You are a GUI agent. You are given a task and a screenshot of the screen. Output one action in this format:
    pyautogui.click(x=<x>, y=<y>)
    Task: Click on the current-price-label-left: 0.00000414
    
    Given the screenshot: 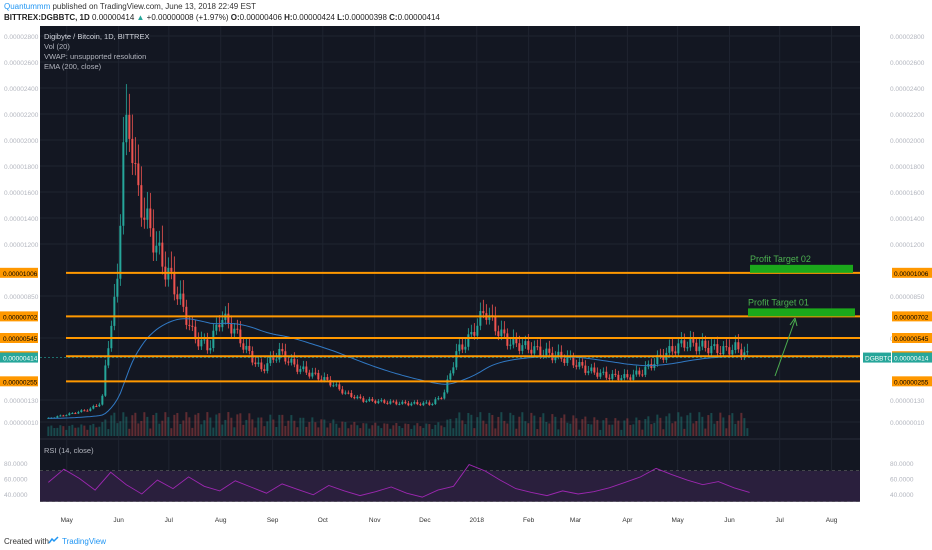 What is the action you would take?
    pyautogui.click(x=20, y=359)
    